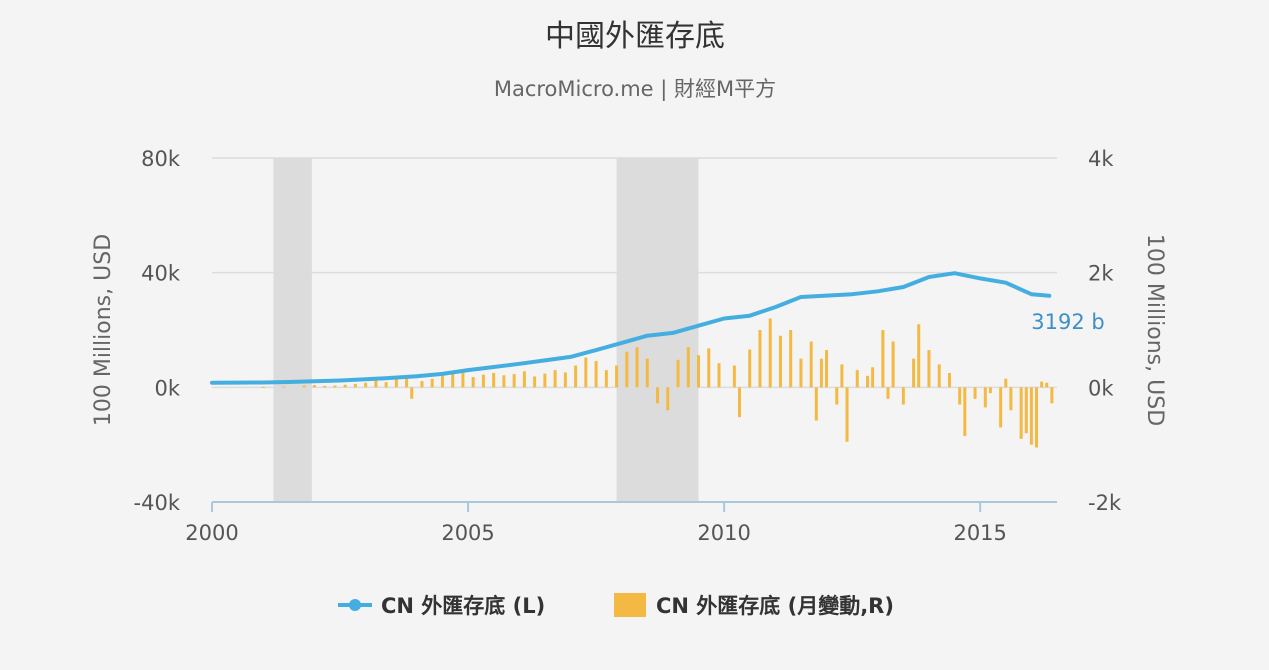 This screenshot has height=670, width=1269. What do you see at coordinates (723, 533) in the screenshot?
I see `x-tick-label: 2010` at bounding box center [723, 533].